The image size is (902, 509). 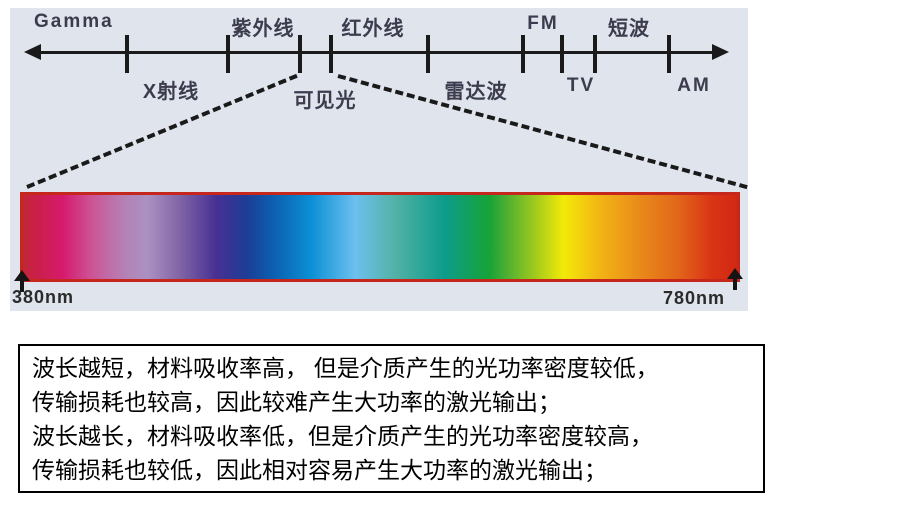 I want to click on axis-label-tv: TV, so click(x=581, y=85).